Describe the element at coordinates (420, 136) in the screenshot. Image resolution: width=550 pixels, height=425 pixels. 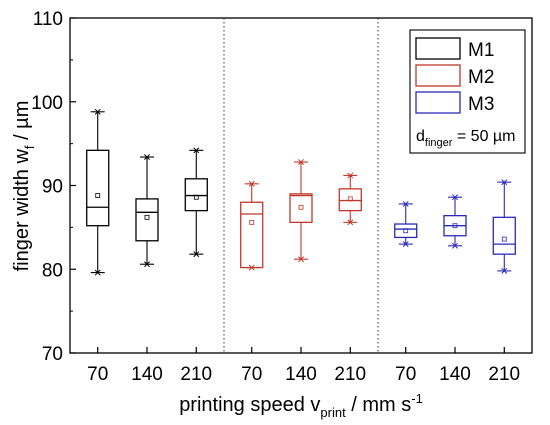
I see `legend-note-main: d` at that location.